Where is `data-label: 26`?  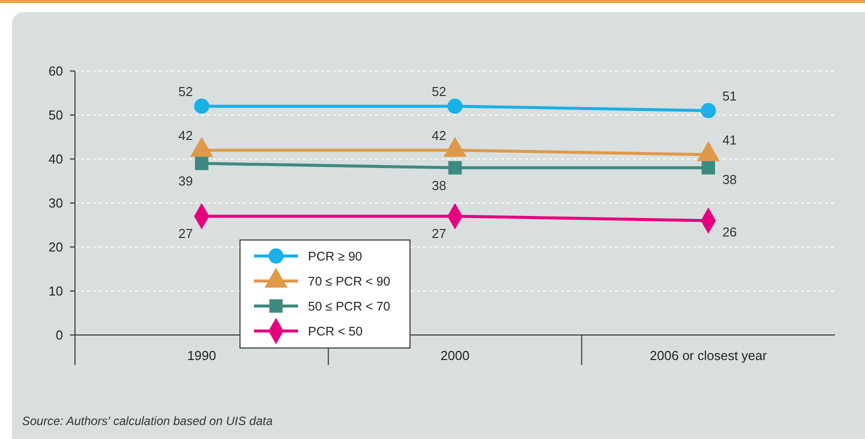 data-label: 26 is located at coordinates (729, 232).